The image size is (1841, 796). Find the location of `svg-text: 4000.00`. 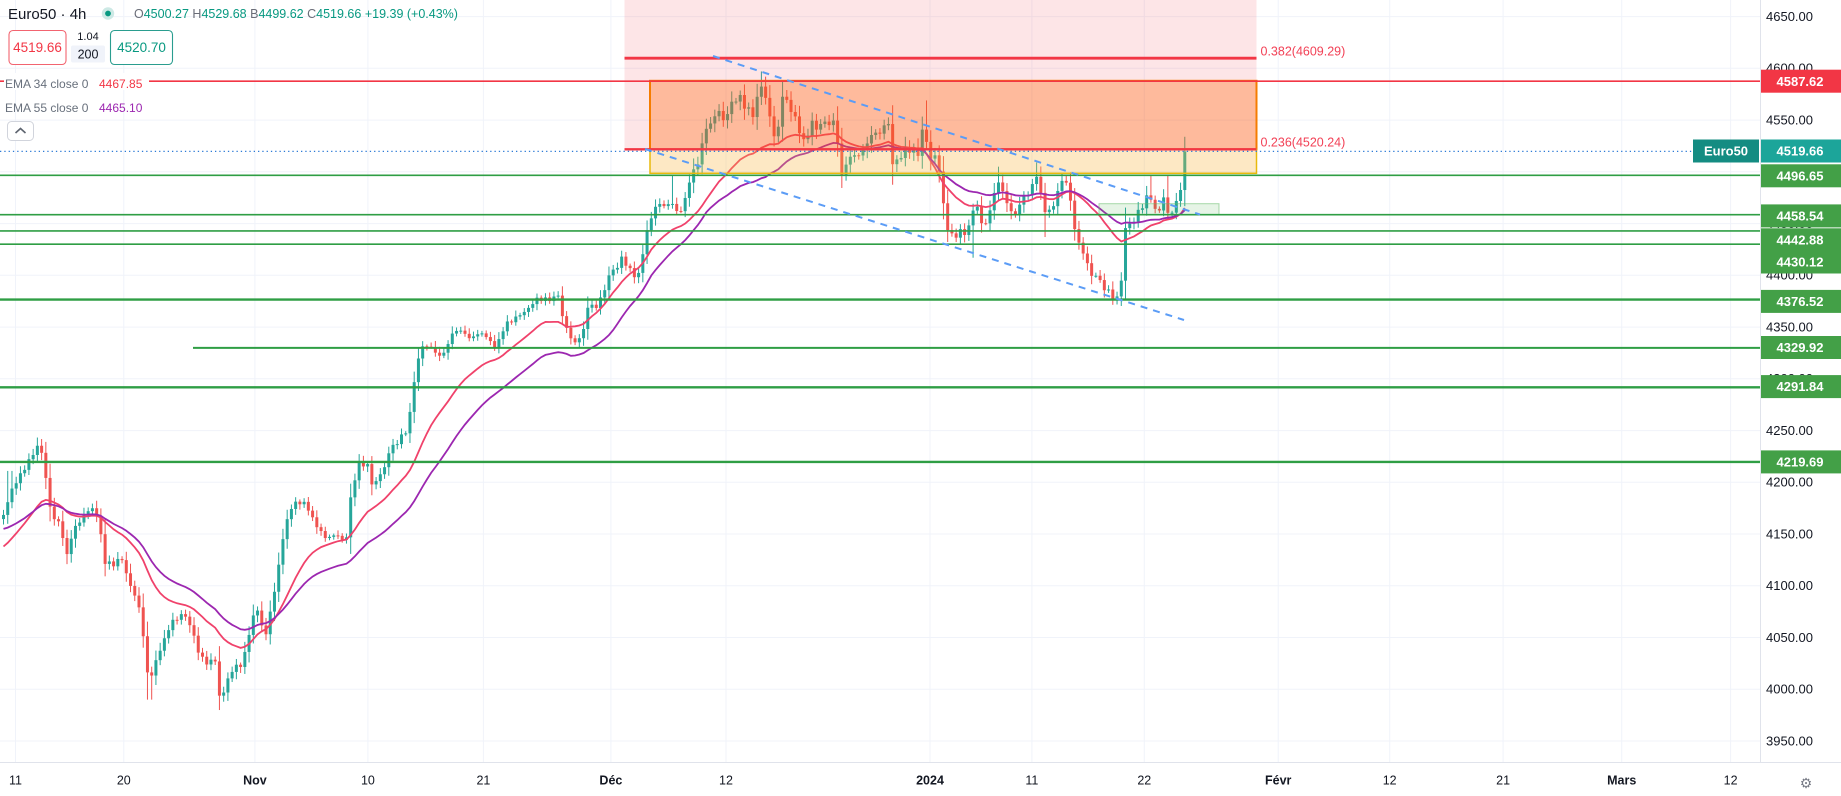

svg-text: 4000.00 is located at coordinates (1789, 689).